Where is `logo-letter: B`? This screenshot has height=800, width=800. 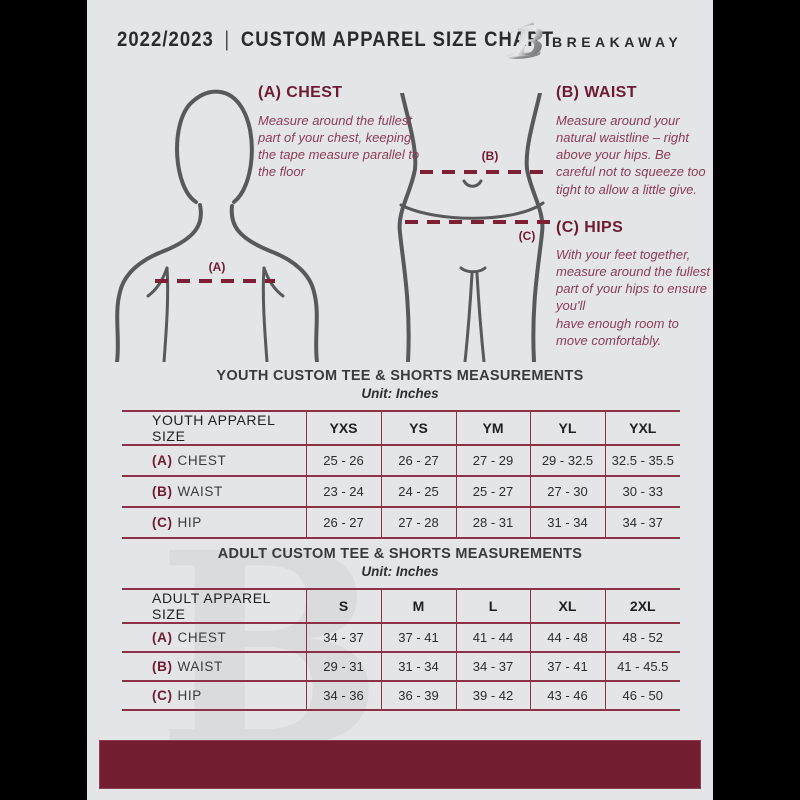 logo-letter: B is located at coordinates (528, 42).